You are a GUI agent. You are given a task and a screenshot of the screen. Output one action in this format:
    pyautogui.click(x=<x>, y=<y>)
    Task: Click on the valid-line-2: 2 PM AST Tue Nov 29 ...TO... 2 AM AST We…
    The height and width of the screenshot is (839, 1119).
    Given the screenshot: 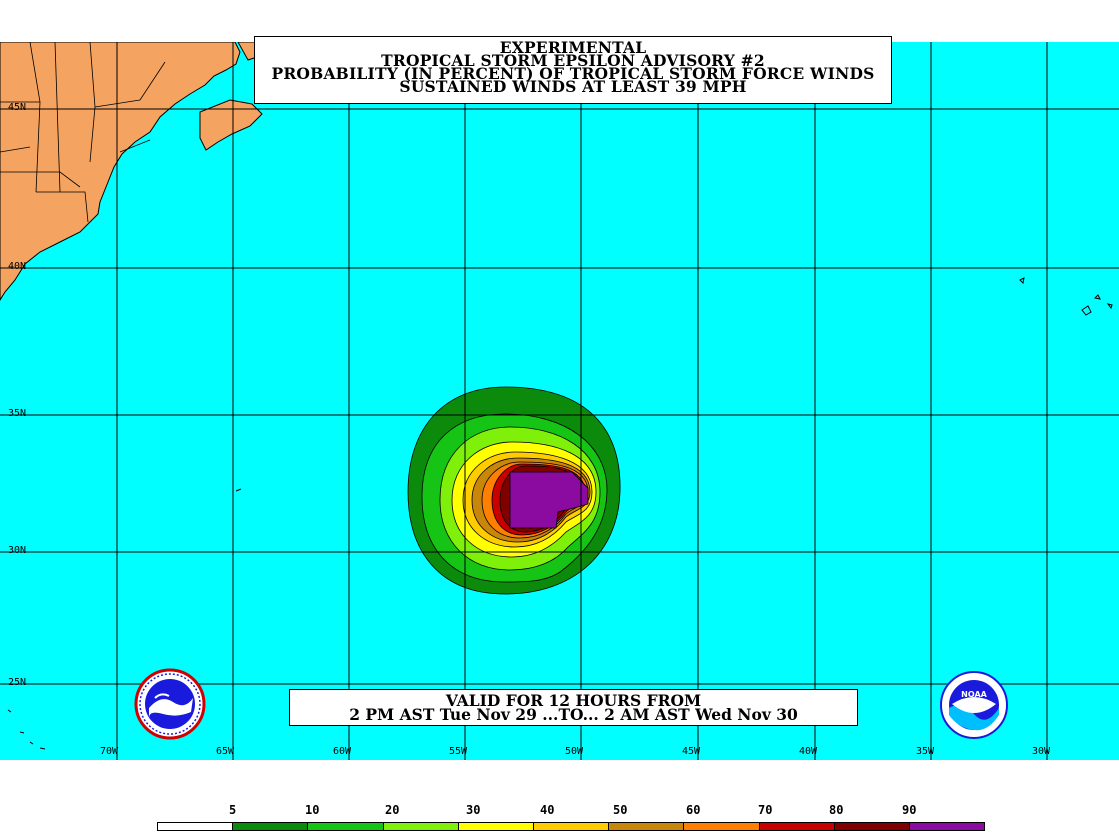 What is the action you would take?
    pyautogui.click(x=573, y=714)
    